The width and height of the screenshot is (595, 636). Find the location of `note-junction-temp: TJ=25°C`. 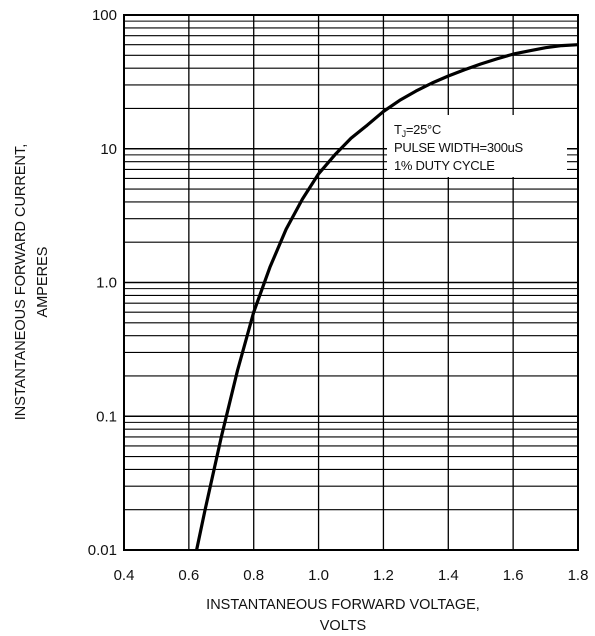

note-junction-temp: TJ=25°C is located at coordinates (417, 130).